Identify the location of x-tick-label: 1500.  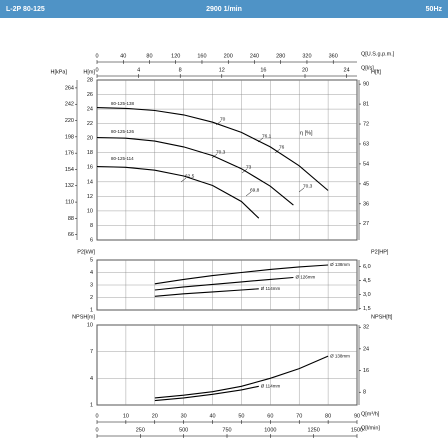
(357, 430).